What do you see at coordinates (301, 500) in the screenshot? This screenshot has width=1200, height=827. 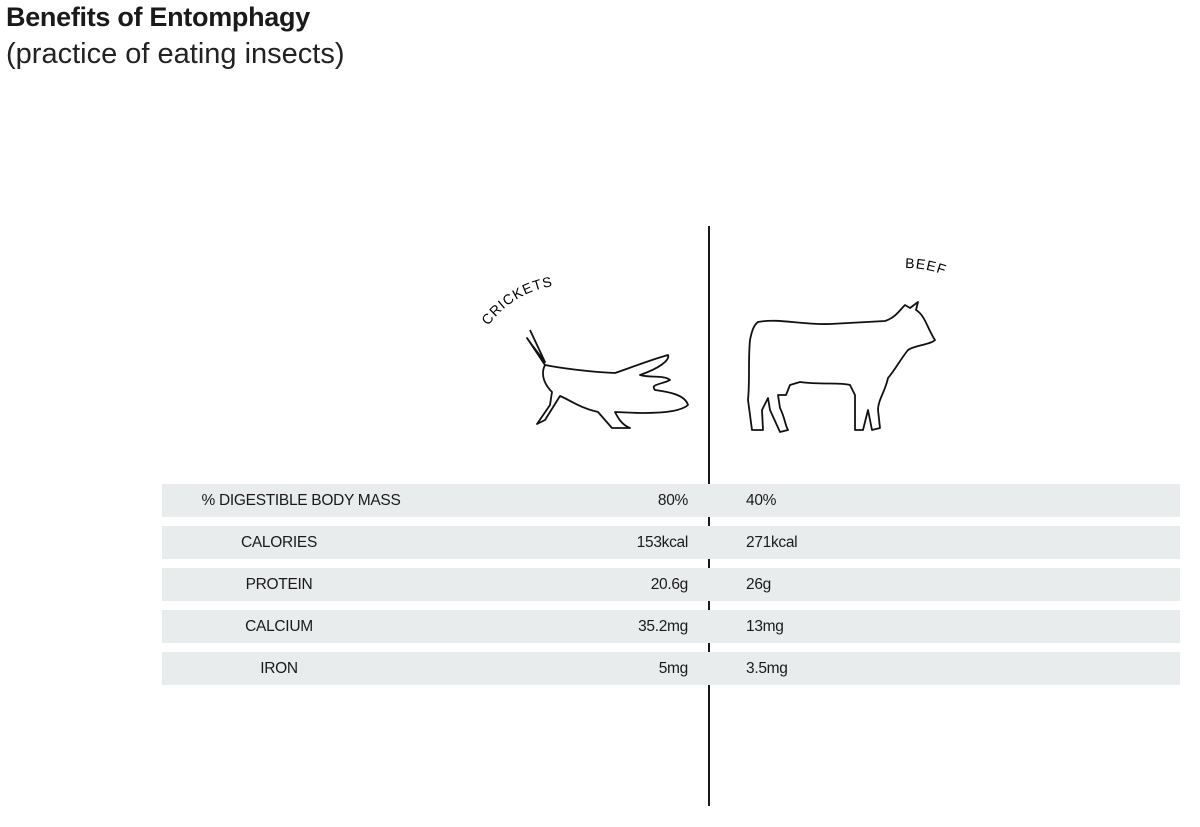 I see `row-label: % DIGESTIBLE BODY MASS` at bounding box center [301, 500].